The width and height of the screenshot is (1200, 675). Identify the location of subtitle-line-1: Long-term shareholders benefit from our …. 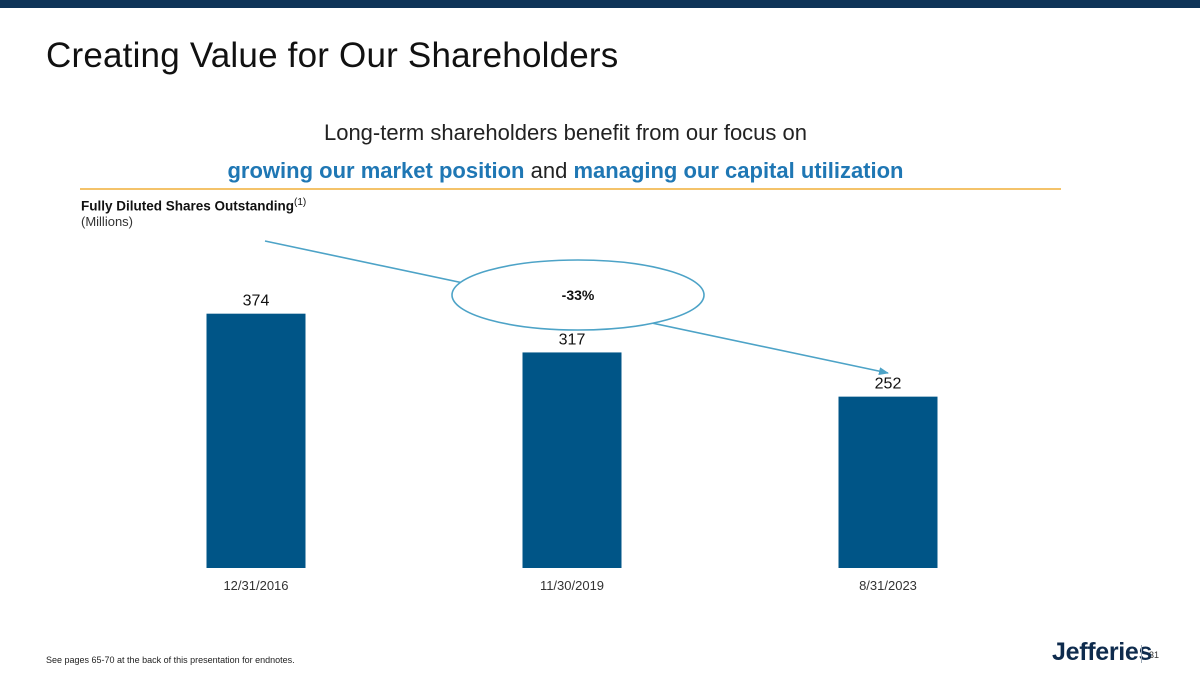
(565, 132).